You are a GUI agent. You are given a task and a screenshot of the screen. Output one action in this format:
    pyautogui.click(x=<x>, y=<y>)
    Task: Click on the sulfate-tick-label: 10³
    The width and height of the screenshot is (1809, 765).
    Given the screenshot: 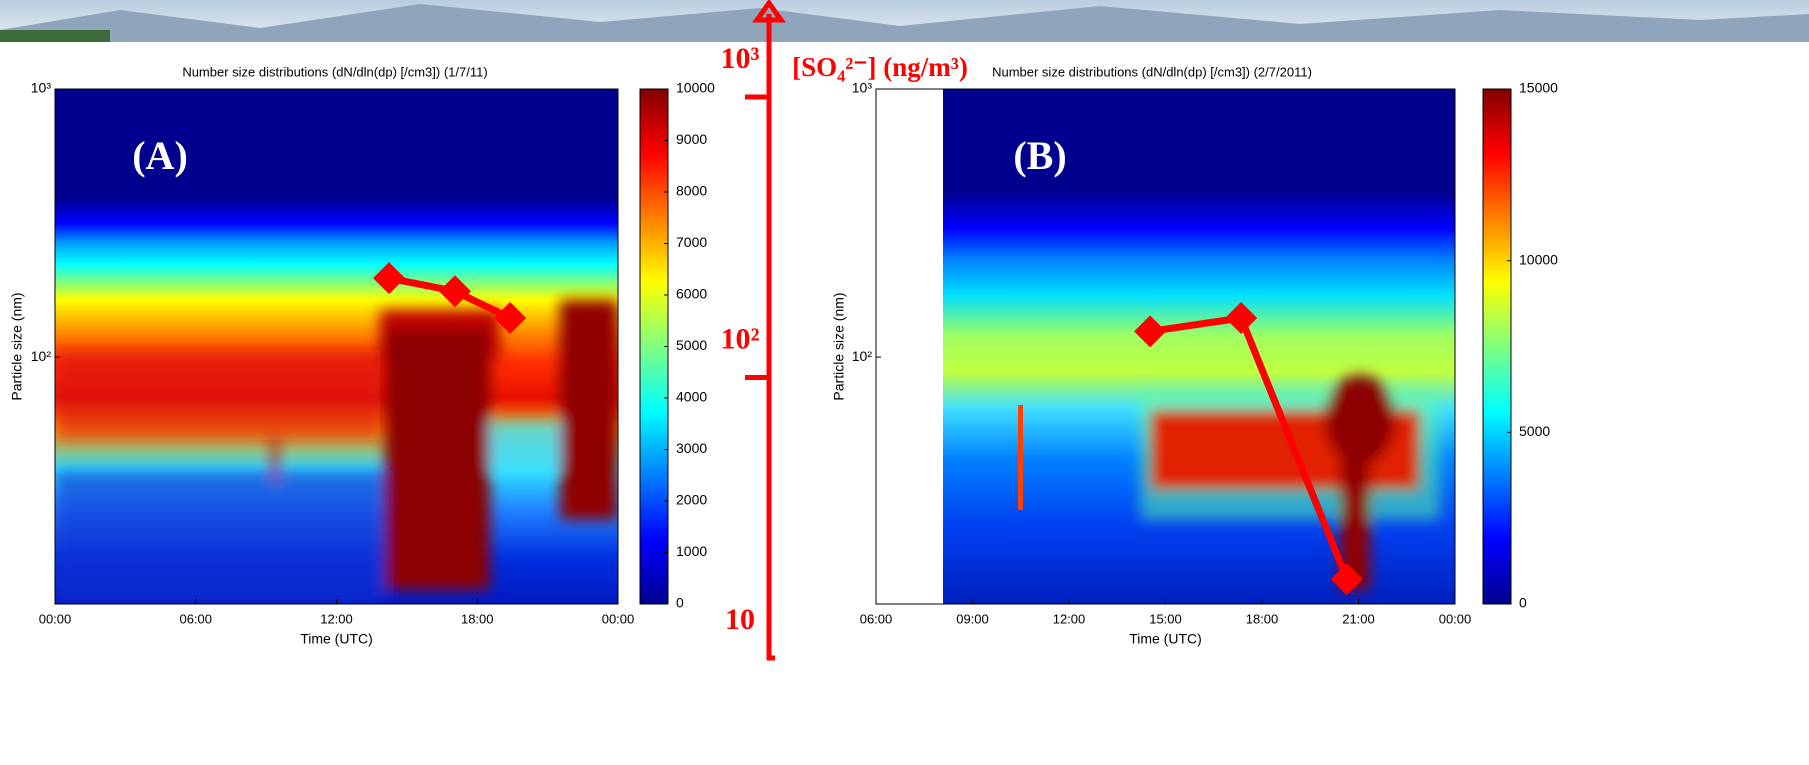 What is the action you would take?
    pyautogui.click(x=740, y=58)
    